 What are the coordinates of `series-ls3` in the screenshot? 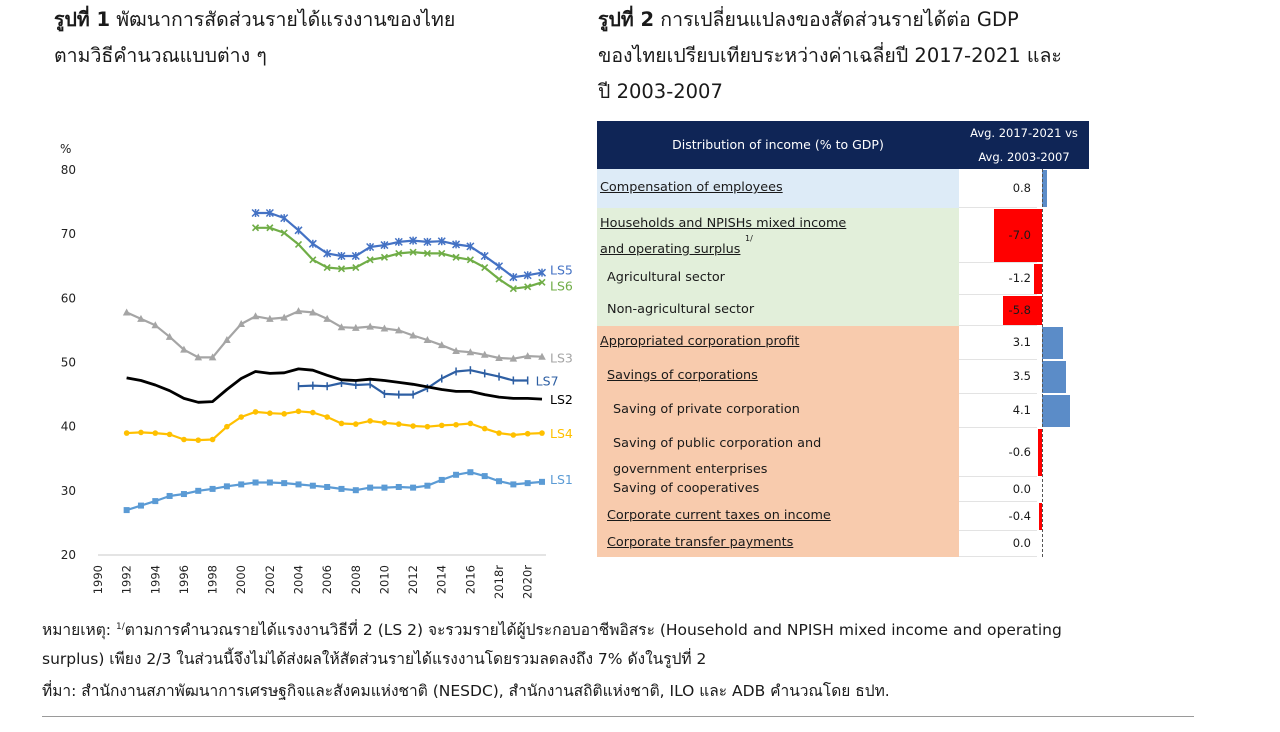 It's located at (334, 334).